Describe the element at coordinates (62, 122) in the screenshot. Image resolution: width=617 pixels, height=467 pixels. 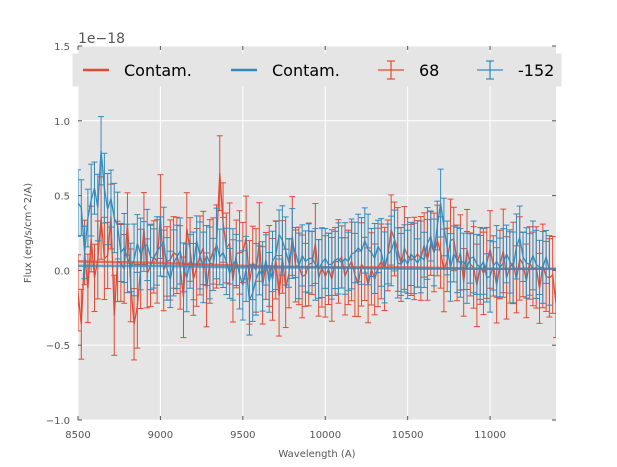
I see `y-tick-label: 1.0` at that location.